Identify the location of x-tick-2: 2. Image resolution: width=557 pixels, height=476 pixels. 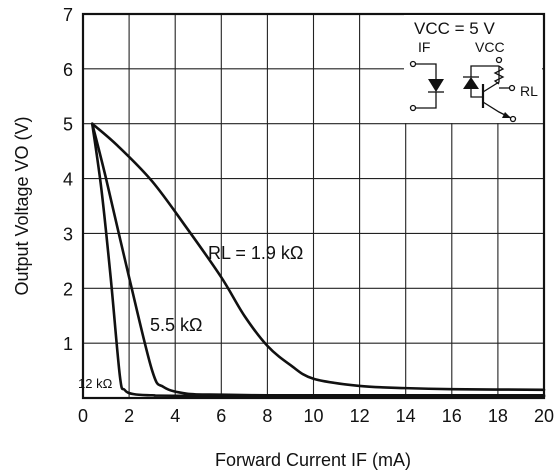
(129, 416).